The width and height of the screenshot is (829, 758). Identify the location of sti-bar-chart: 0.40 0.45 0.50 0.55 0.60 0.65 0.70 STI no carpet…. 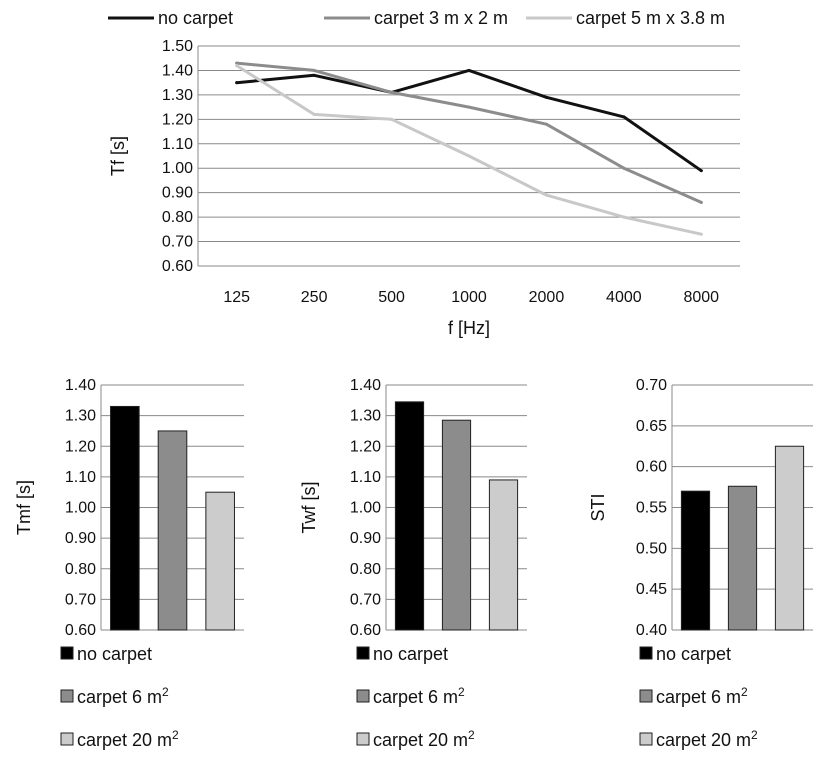
(700, 563).